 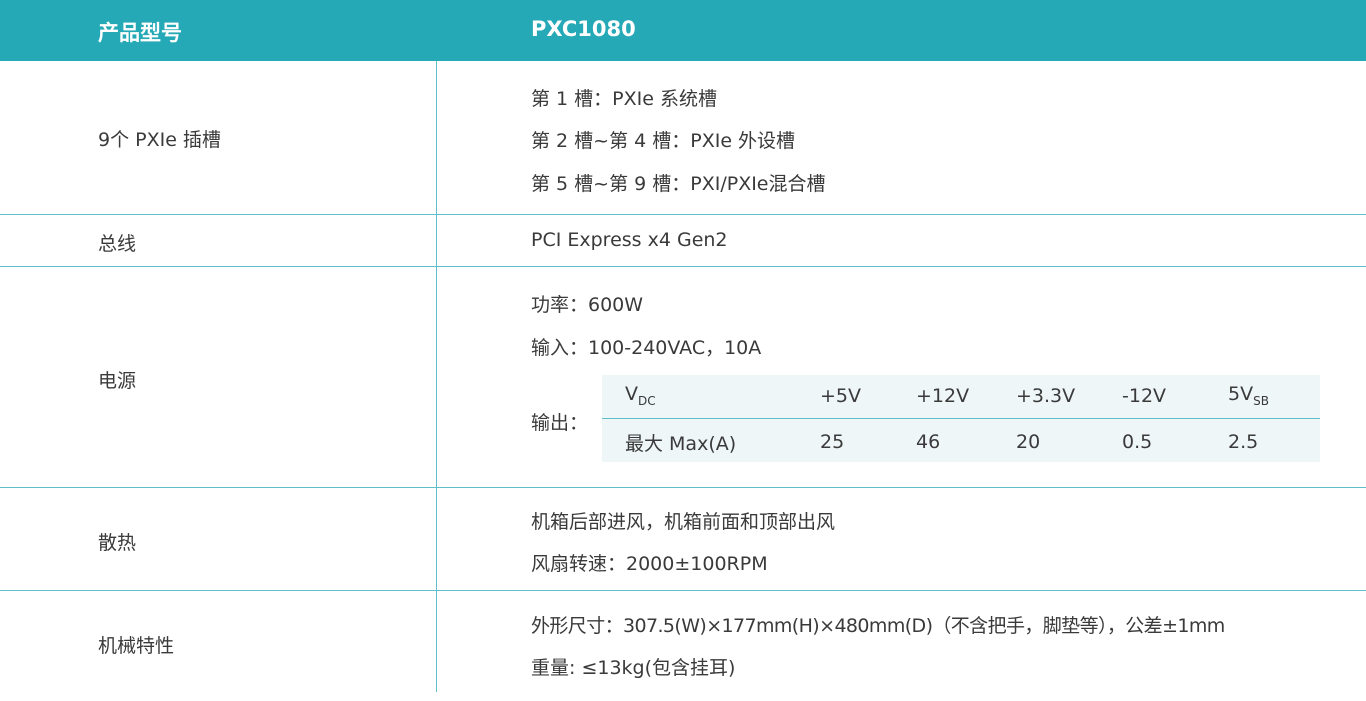 What do you see at coordinates (663, 141) in the screenshot?
I see `row-value: 第 2 槽~第 4 槽：PXIe 外设槽` at bounding box center [663, 141].